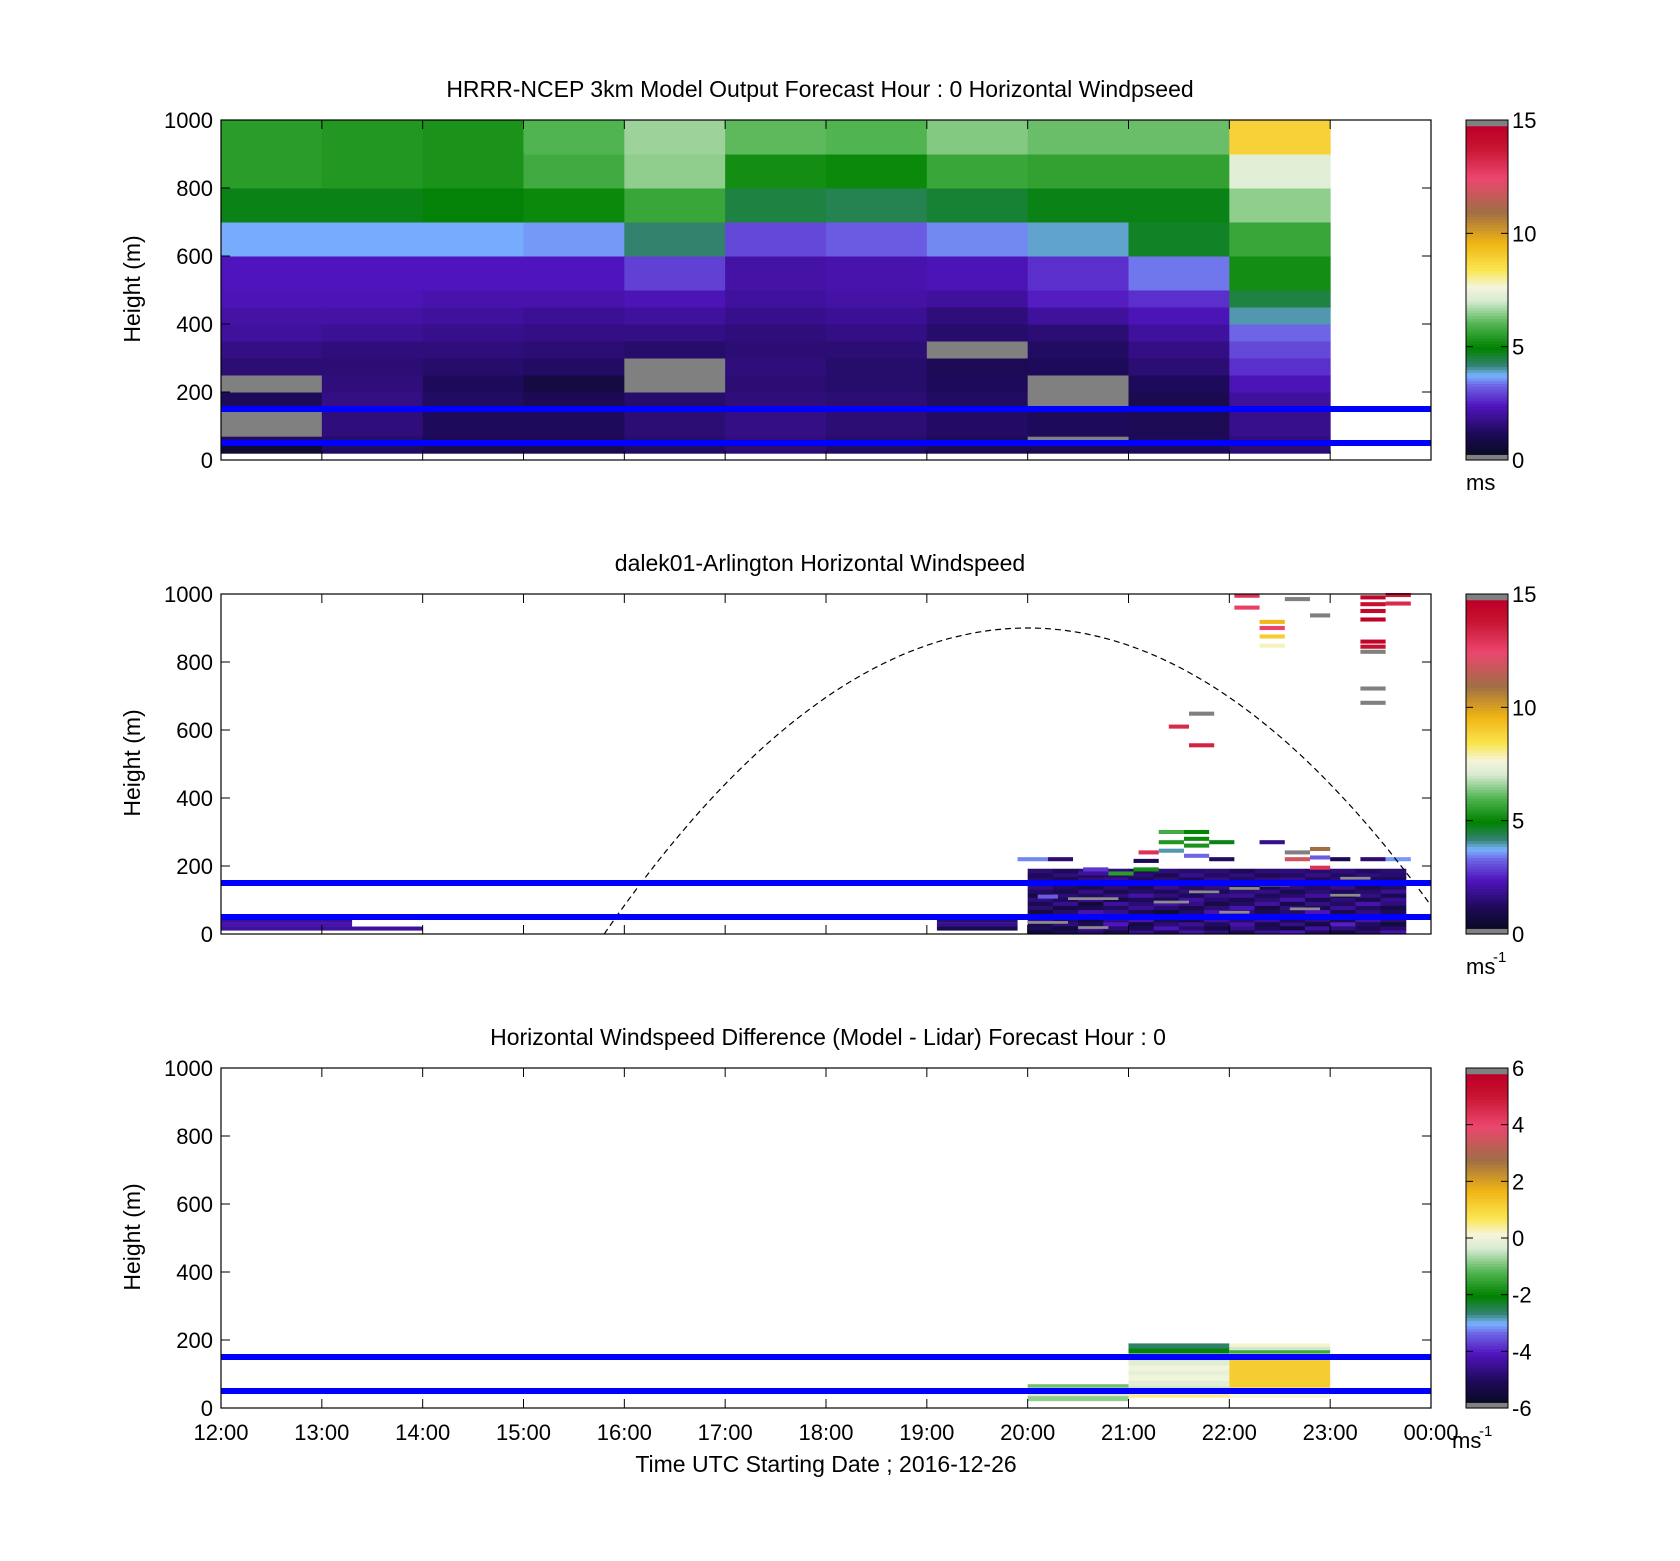 Image resolution: width=1680 pixels, height=1561 pixels. What do you see at coordinates (1229, 1432) in the screenshot?
I see `x-tick-label: 22:00` at bounding box center [1229, 1432].